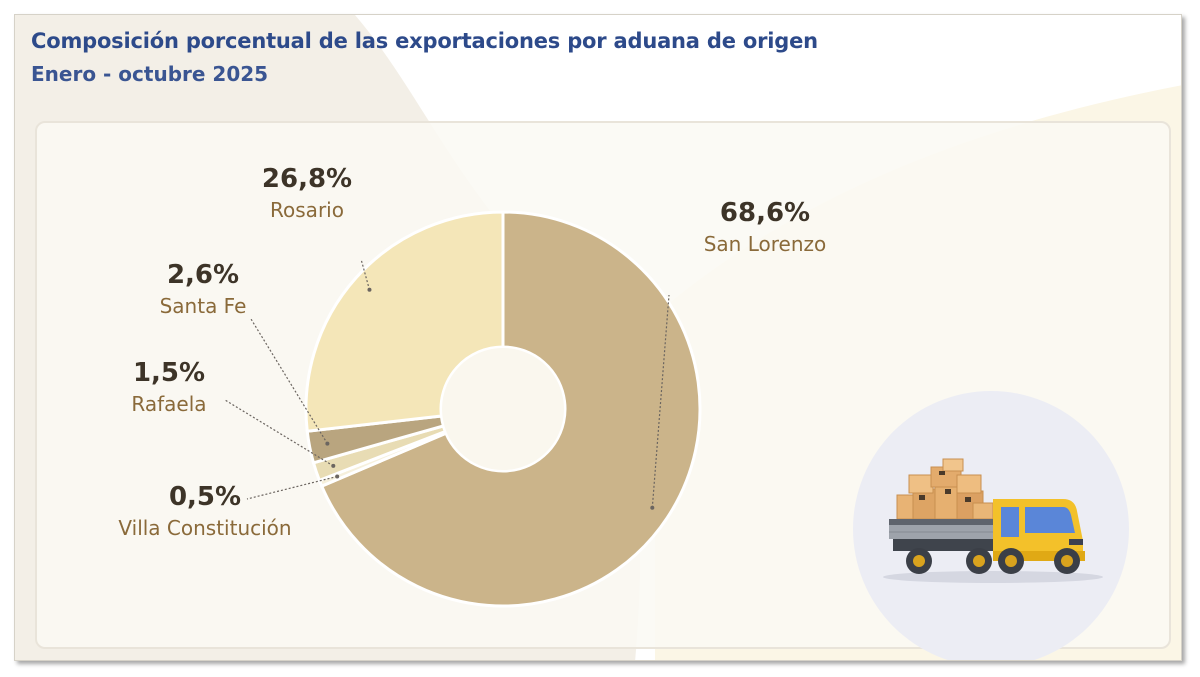 The width and height of the screenshot is (1200, 677). I want to click on value-label-san-lorenzo: 68,6%, so click(765, 213).